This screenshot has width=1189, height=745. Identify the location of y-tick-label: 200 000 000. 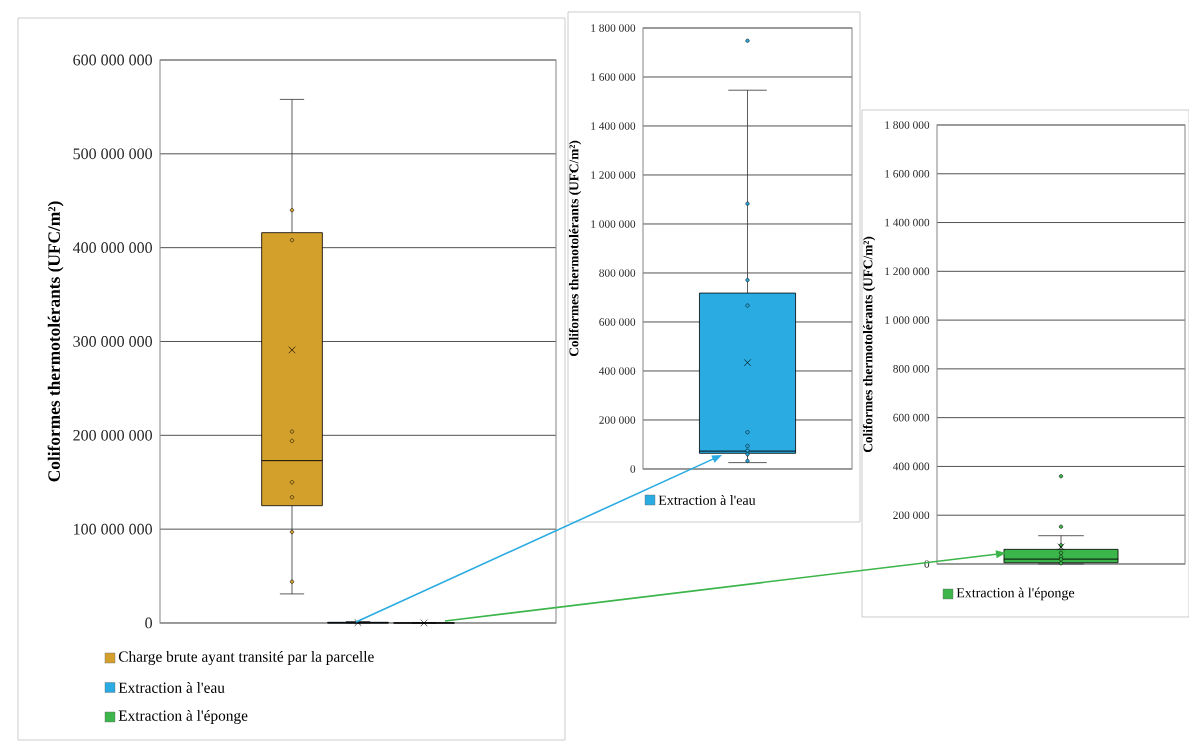
(113, 435).